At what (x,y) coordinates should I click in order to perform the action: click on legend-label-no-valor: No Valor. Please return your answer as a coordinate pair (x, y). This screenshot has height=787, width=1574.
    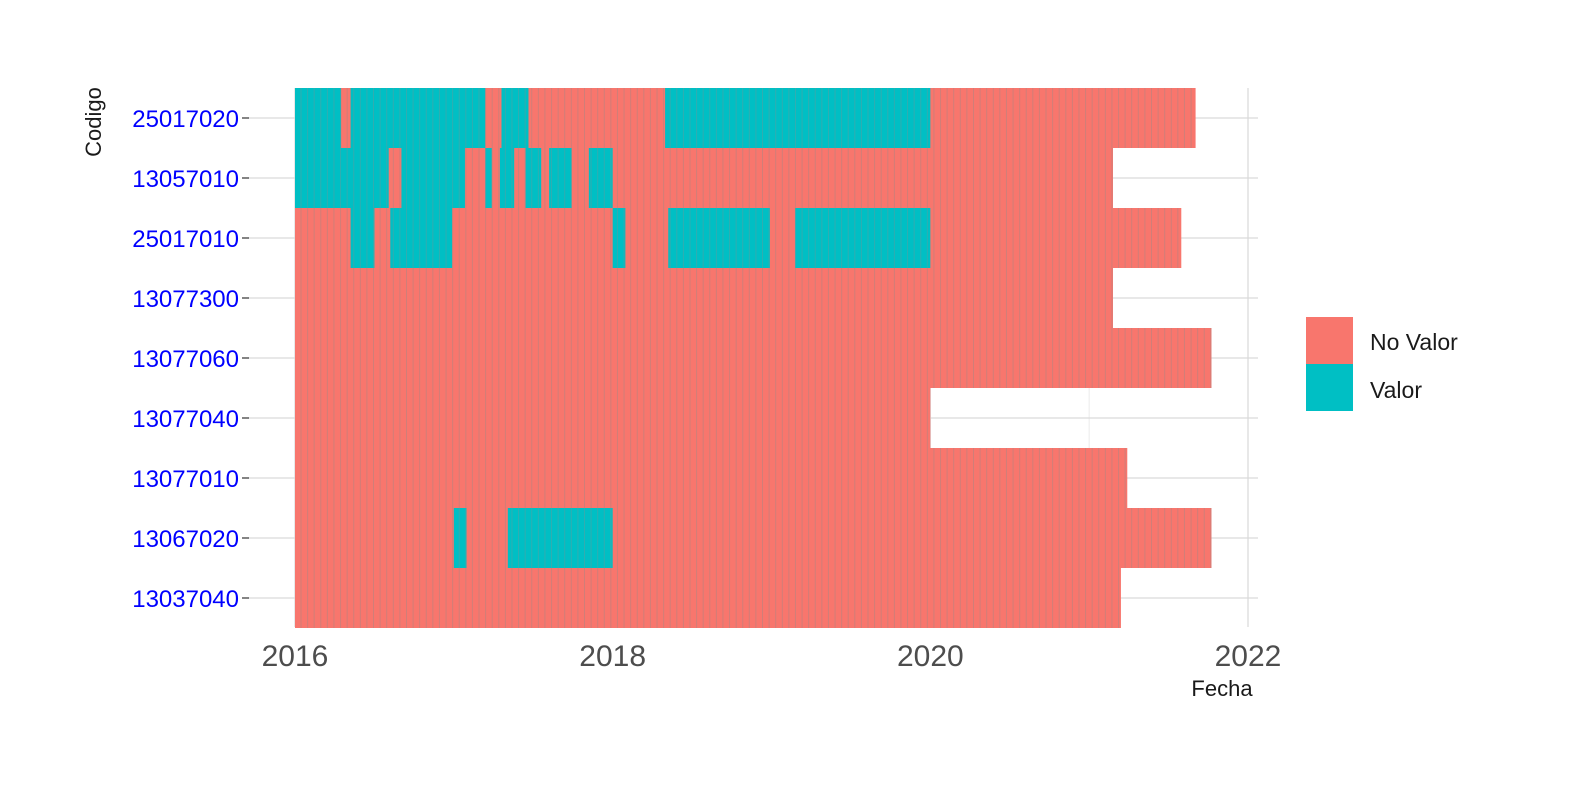
    Looking at the image, I should click on (1414, 342).